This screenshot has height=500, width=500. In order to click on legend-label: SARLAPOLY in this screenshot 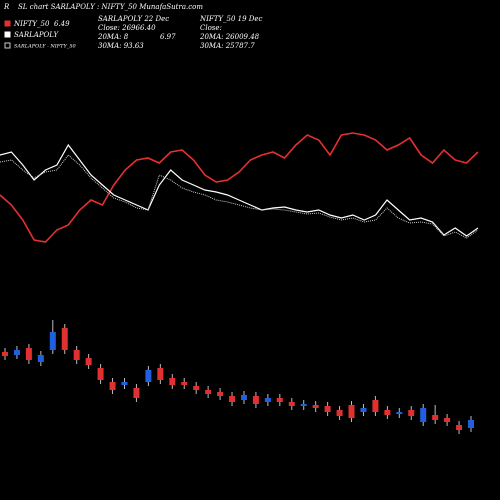, I will do `click(36, 35)`.